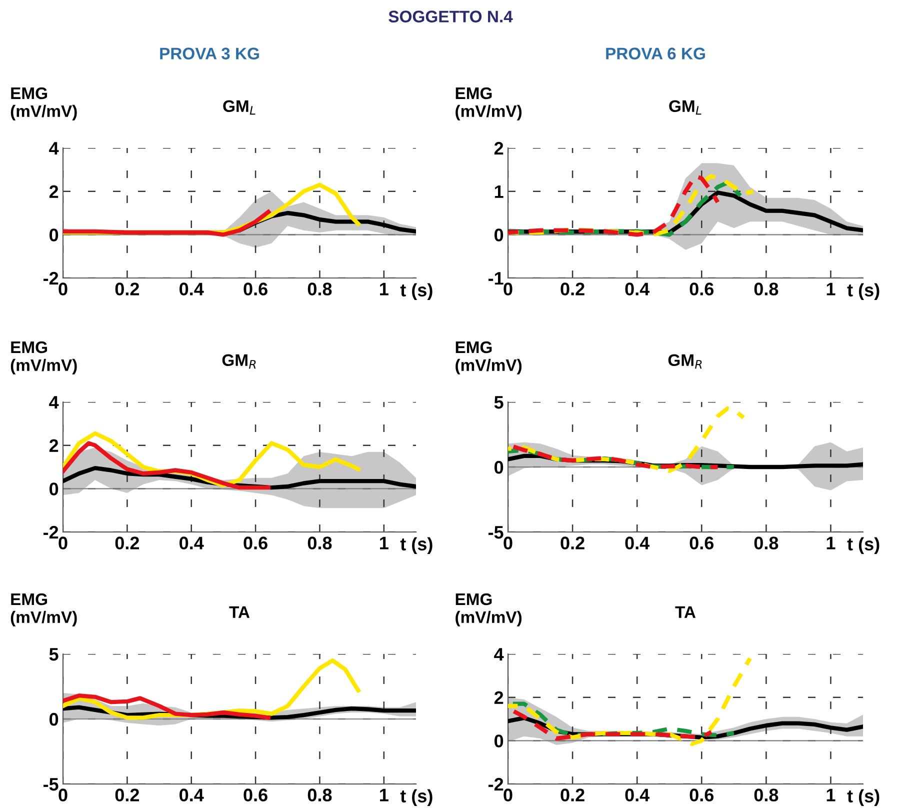  Describe the element at coordinates (209, 54) in the screenshot. I see `chart-subtitle: PROVA 3 KG` at that location.